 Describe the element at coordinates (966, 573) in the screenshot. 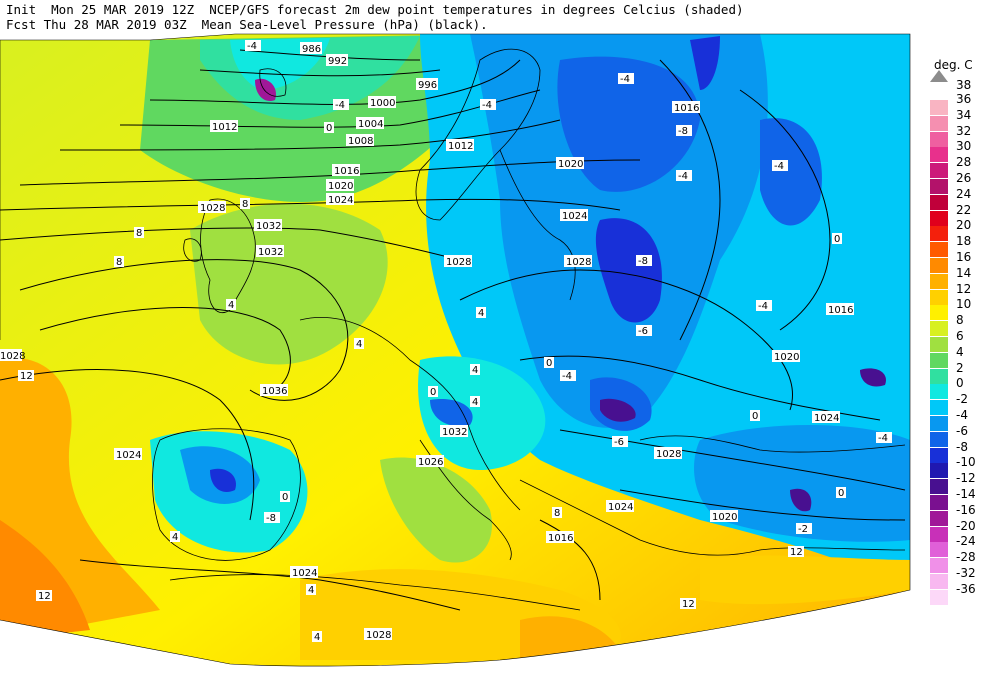

I see `legend-label: -32` at that location.